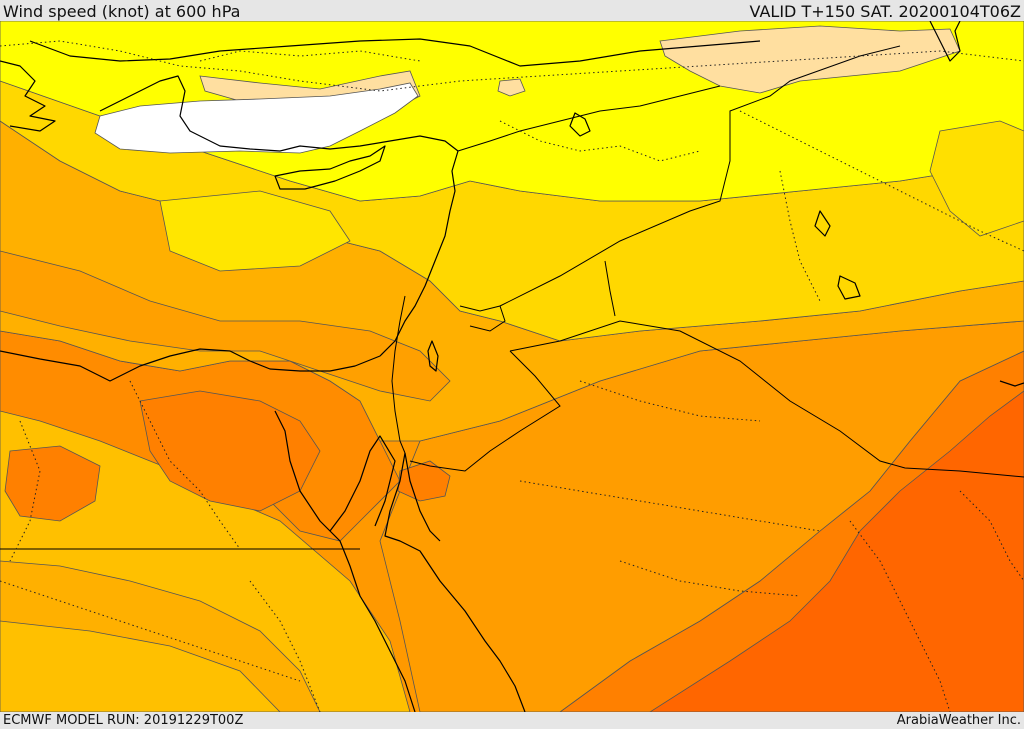 The image size is (1024, 729). What do you see at coordinates (580, 124) in the screenshot?
I see `coastline-lake-van` at bounding box center [580, 124].